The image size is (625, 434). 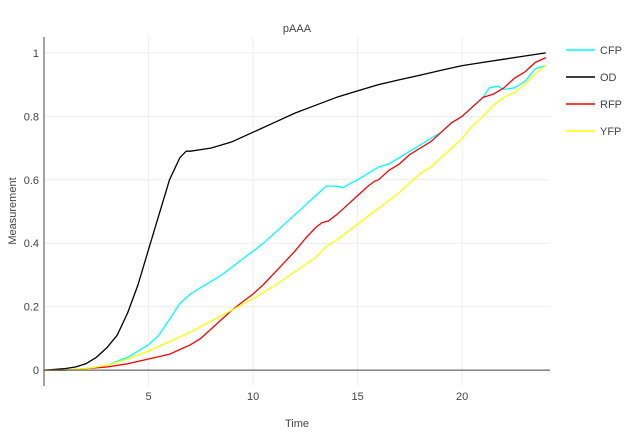 What do you see at coordinates (611, 105) in the screenshot?
I see `legend-label-rfp: RFP` at bounding box center [611, 105].